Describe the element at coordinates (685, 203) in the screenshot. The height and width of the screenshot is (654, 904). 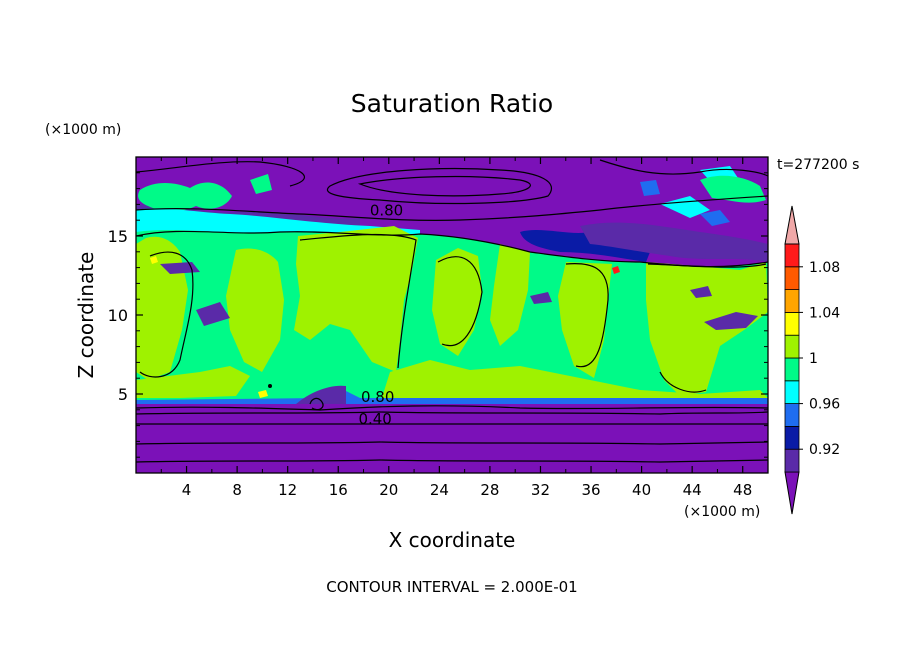
I see `right-upper-blue` at that location.